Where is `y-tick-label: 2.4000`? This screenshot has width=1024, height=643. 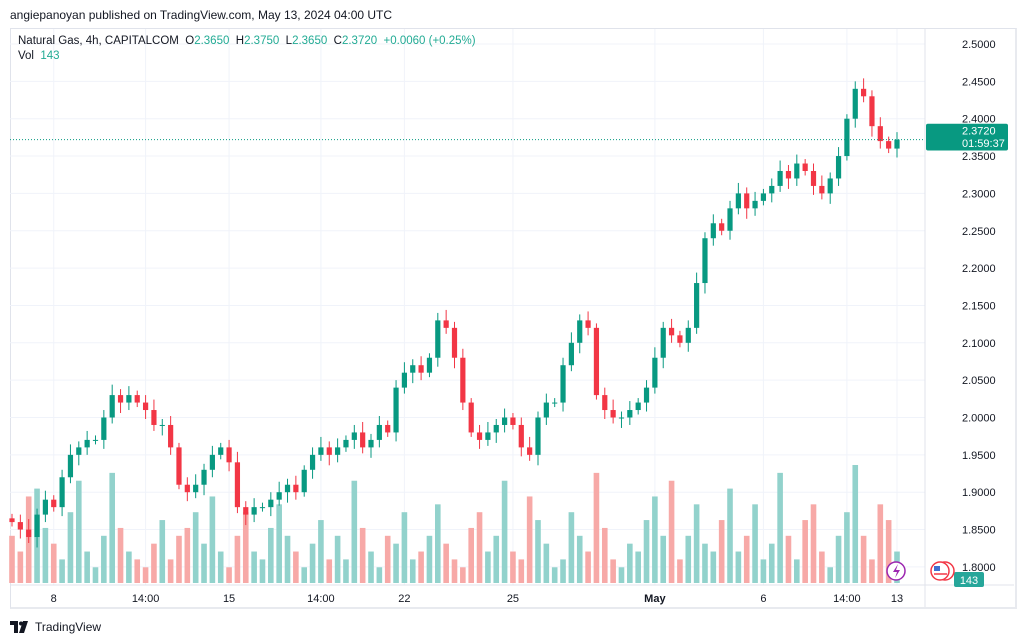
y-tick-label: 2.4000 is located at coordinates (979, 120).